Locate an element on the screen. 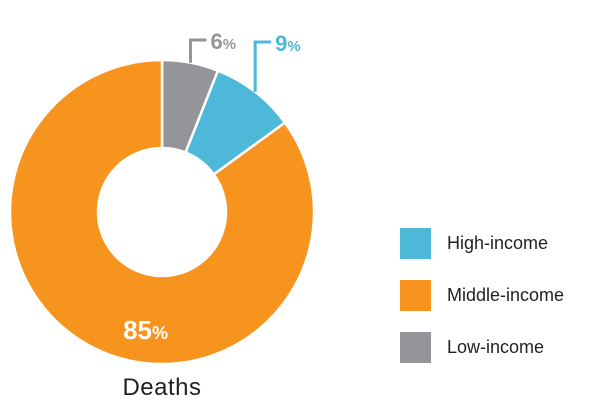 This screenshot has width=592, height=408. legend-swatch-high-income is located at coordinates (415, 243).